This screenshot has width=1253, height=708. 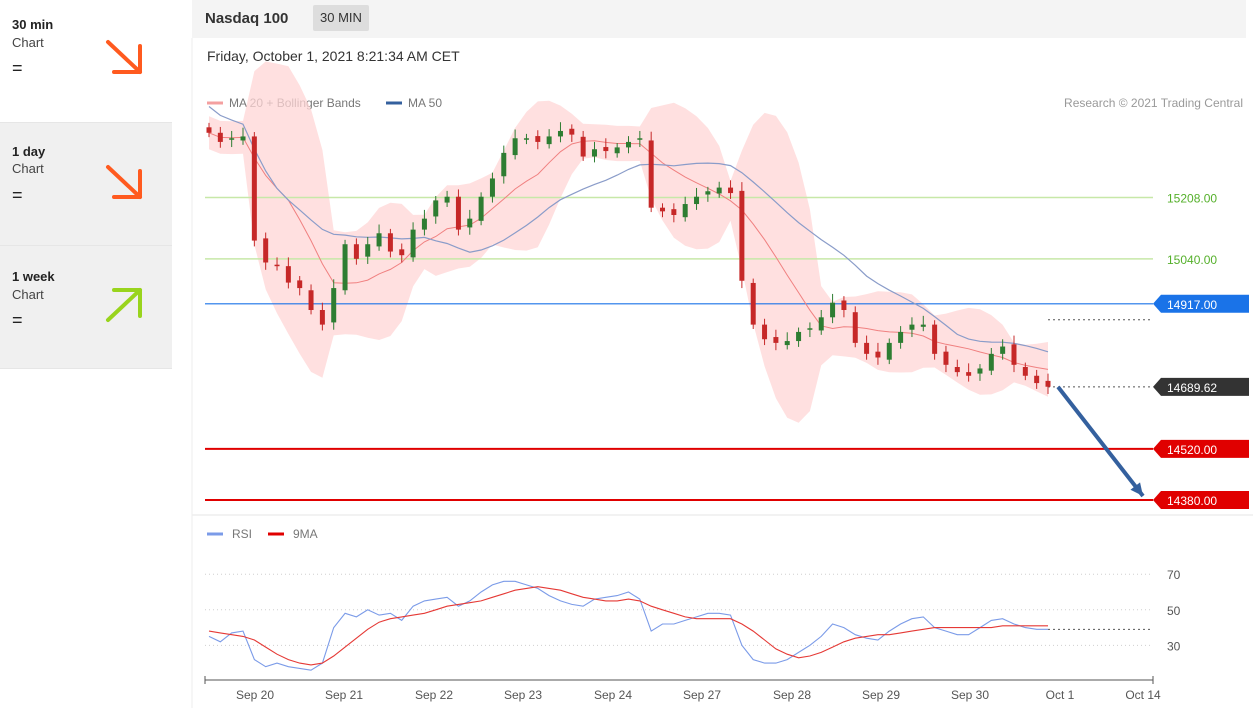 I want to click on sidebar-item-symbol: =, so click(x=17, y=320).